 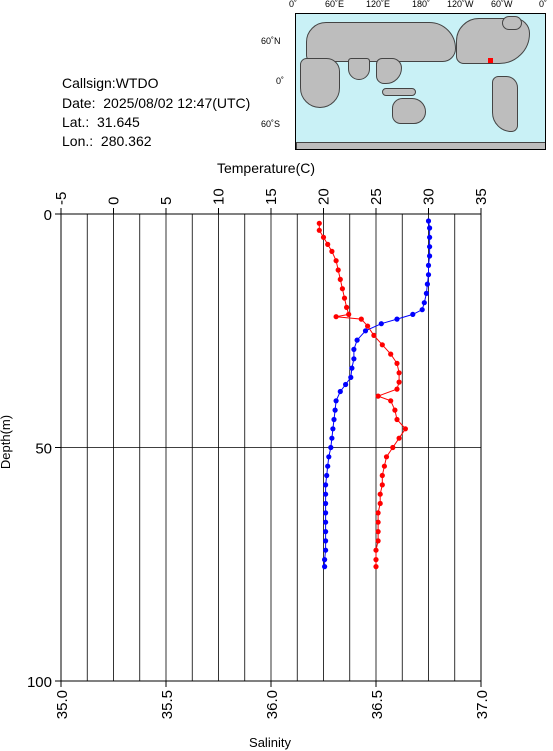 I want to click on salinity-tick-label: 36.5, so click(x=377, y=704).